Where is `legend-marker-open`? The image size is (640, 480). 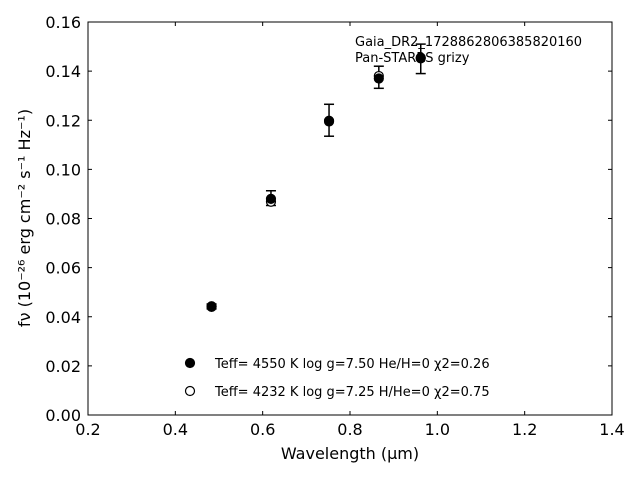 legend-marker-open is located at coordinates (190, 391).